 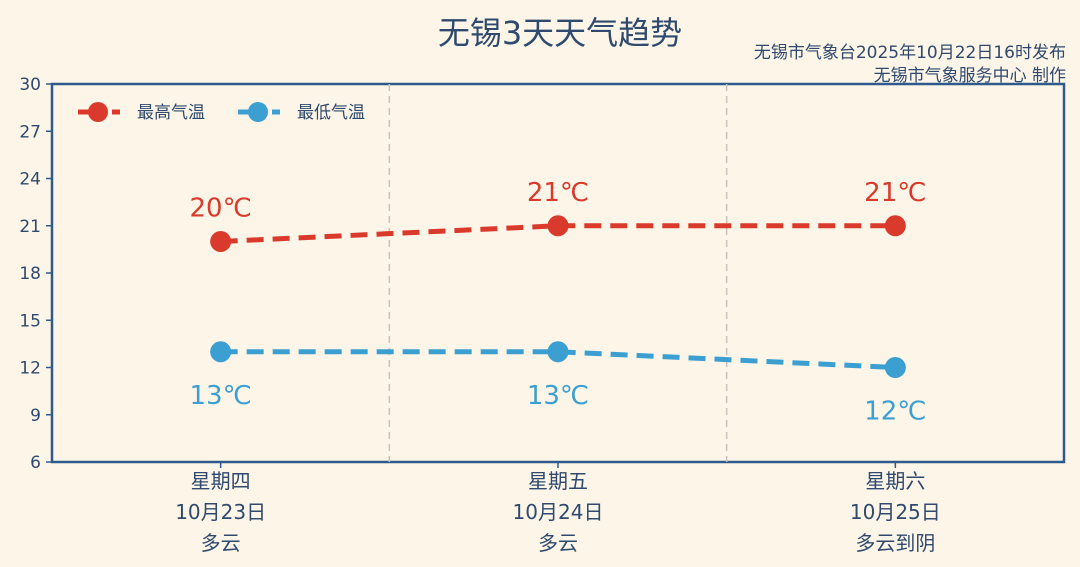 I want to click on x-label-weekday: 星期六, so click(x=895, y=481).